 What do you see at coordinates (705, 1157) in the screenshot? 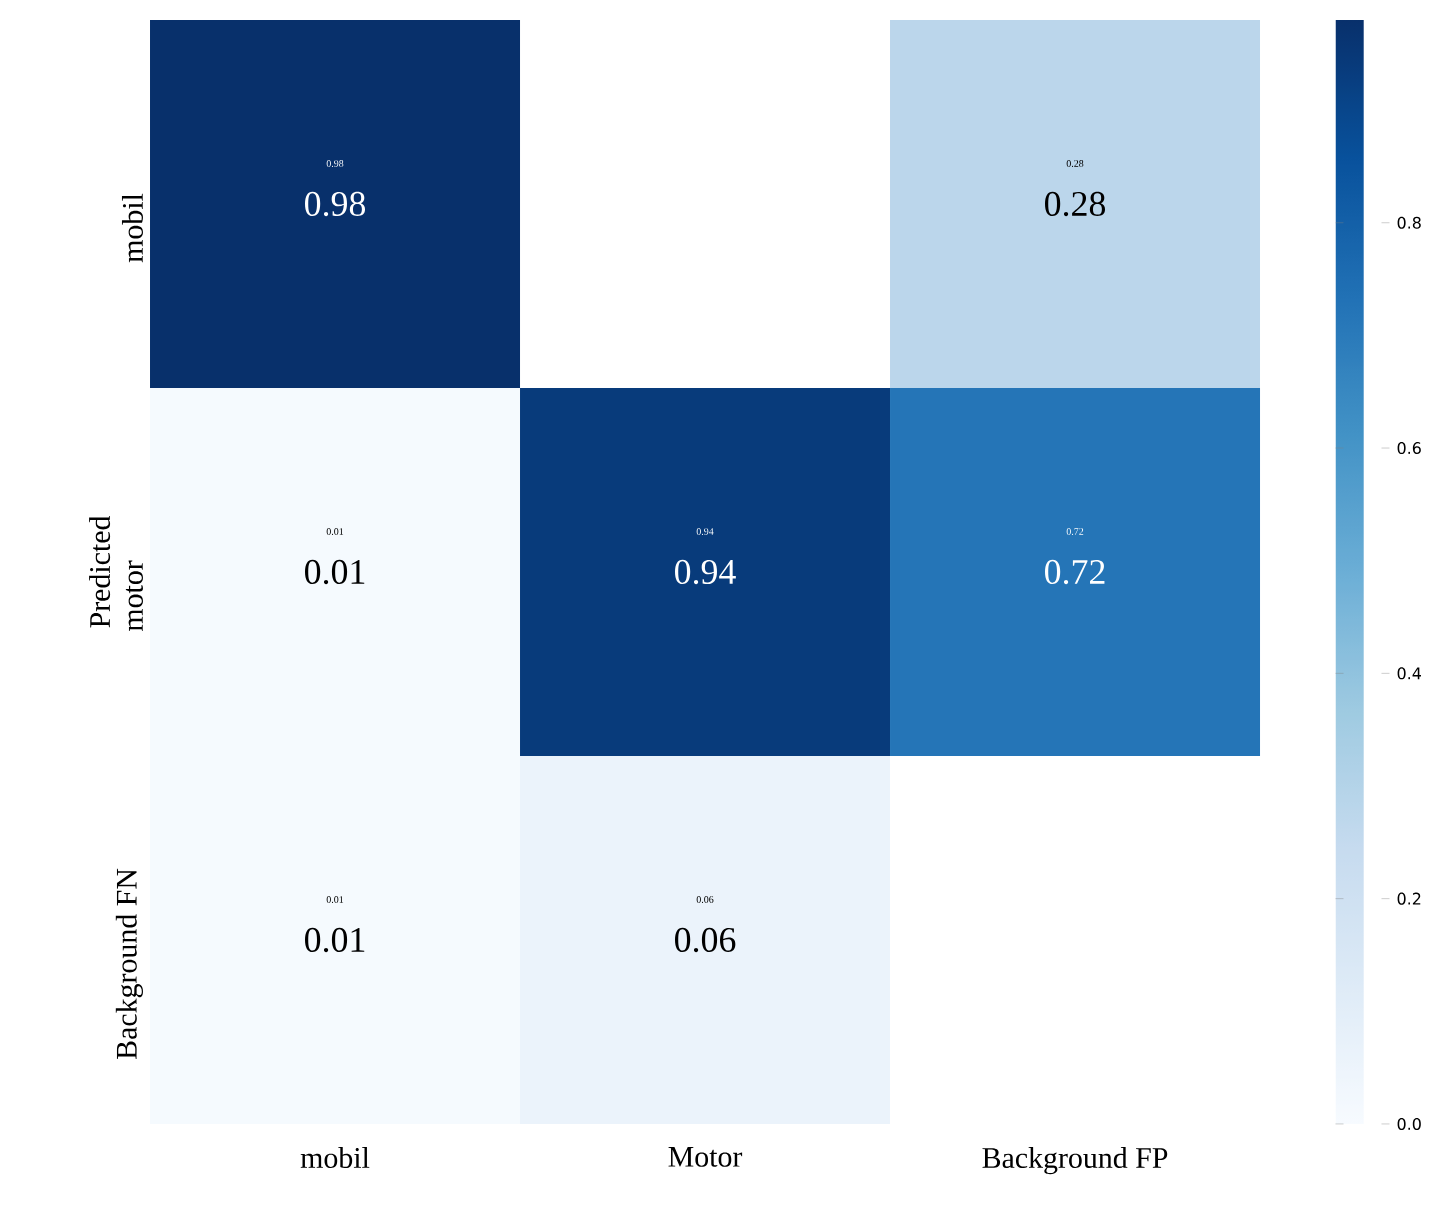
I see `x-tick-label: Motor` at bounding box center [705, 1157].